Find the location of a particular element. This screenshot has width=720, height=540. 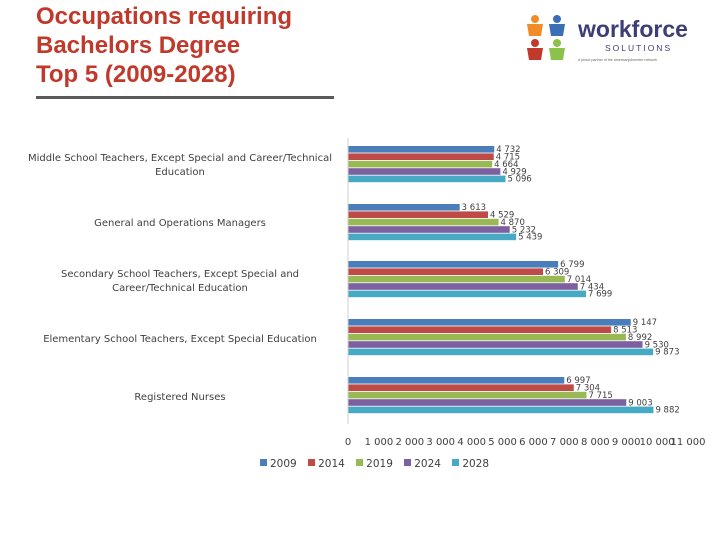

data-label: 6 309 is located at coordinates (557, 273).